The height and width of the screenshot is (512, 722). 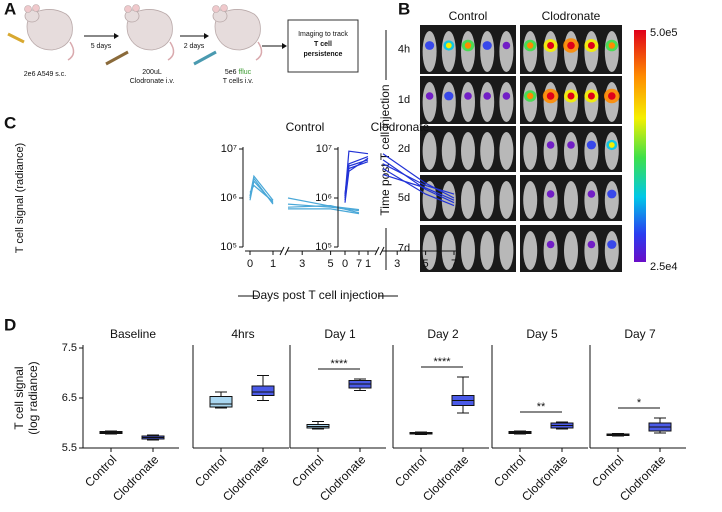 What do you see at coordinates (664, 267) in the screenshot?
I see `colorbar-label: 2.5e4` at bounding box center [664, 267].